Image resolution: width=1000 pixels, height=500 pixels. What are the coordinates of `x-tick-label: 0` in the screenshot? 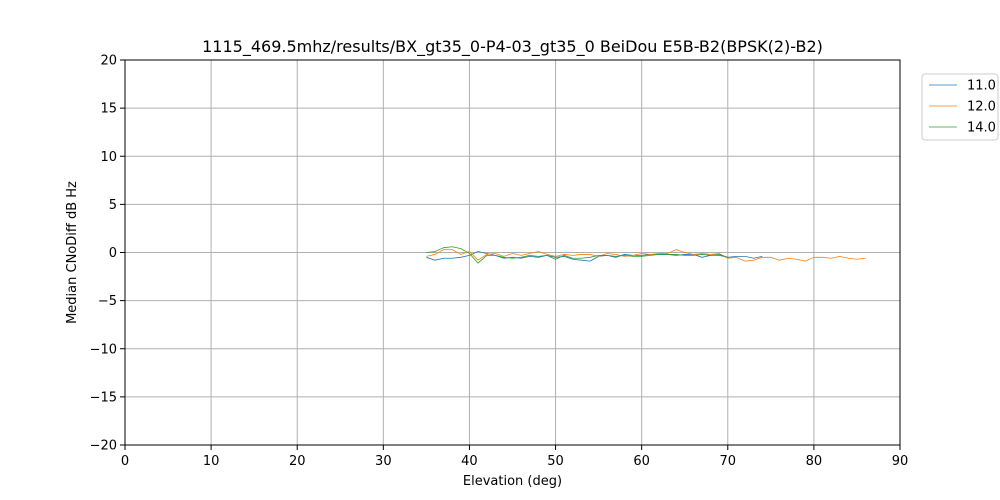 It's located at (125, 461).